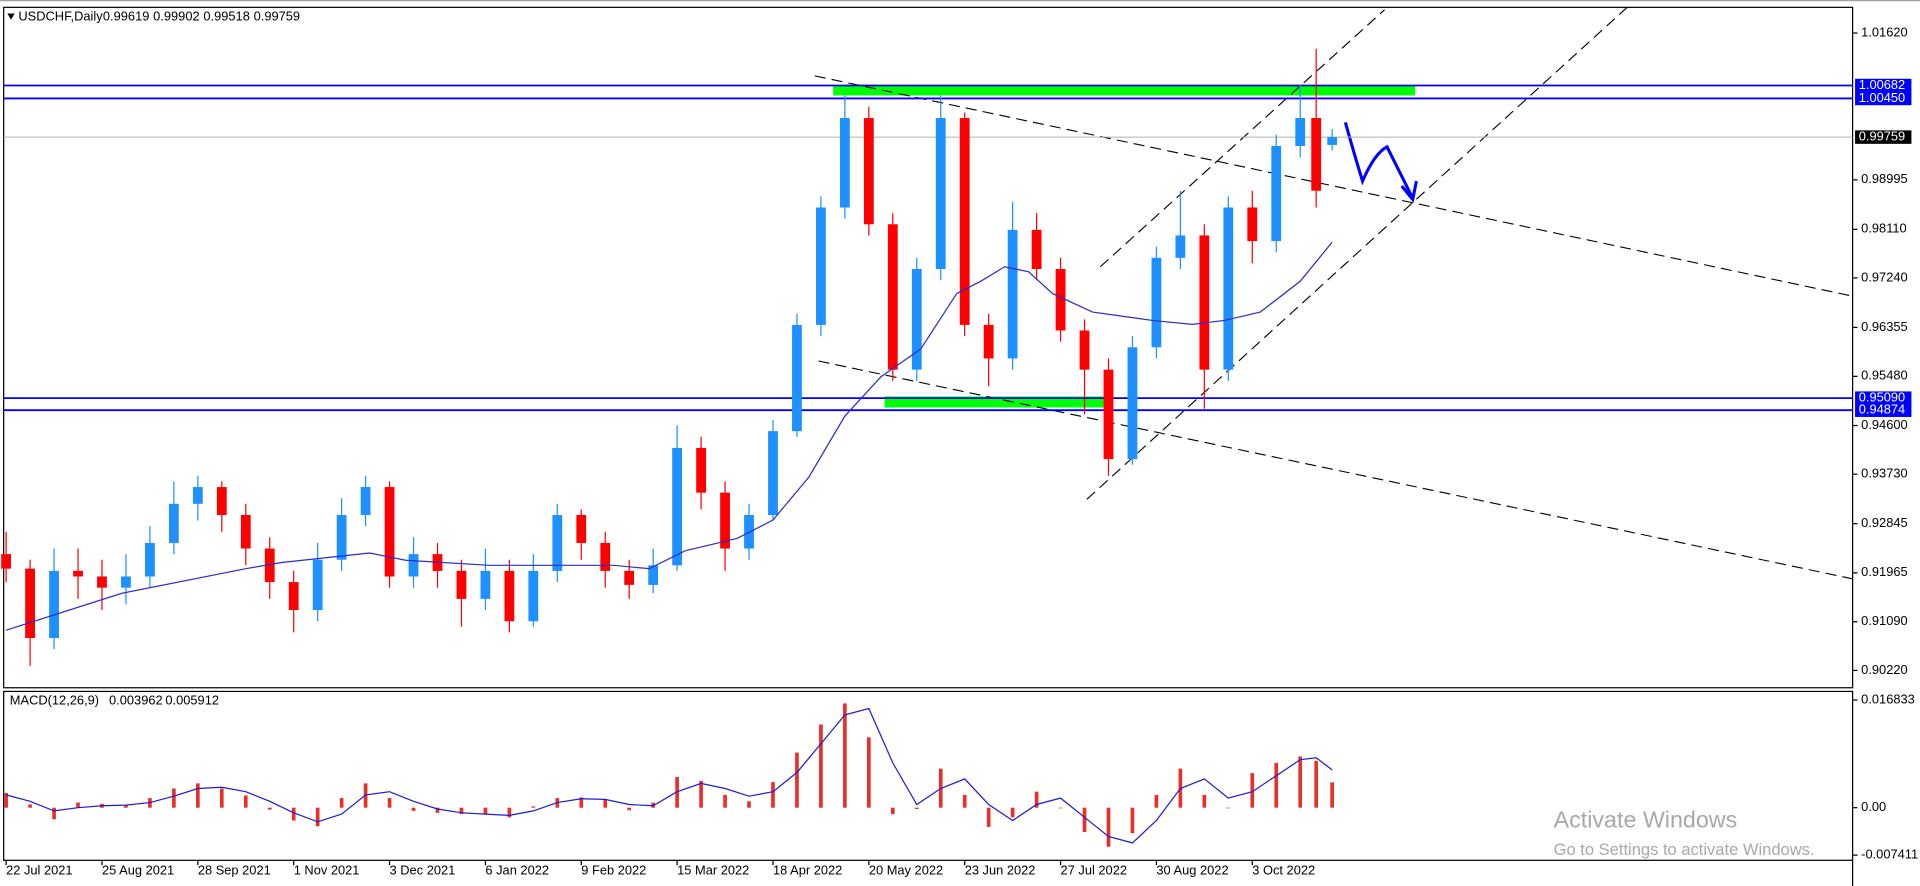 This screenshot has height=886, width=1920. Describe the element at coordinates (996, 402) in the screenshot. I see `support-zone` at that location.